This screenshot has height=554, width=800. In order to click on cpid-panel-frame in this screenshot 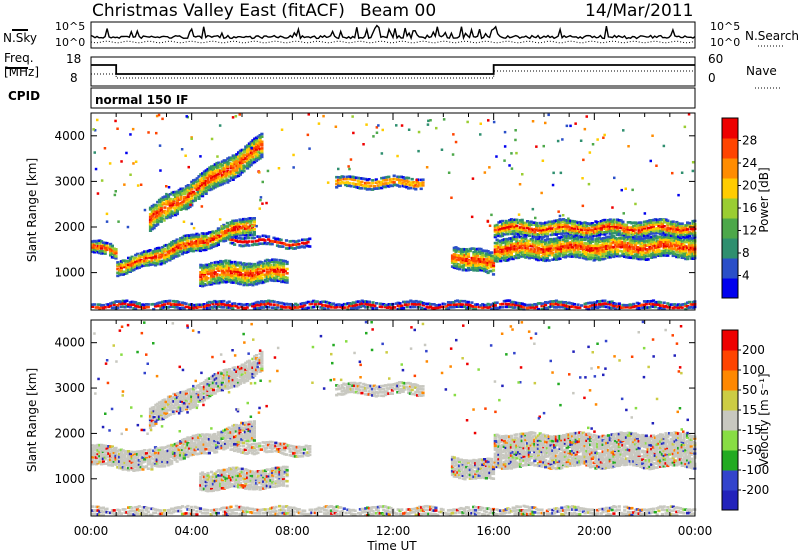, I will do `click(393, 98)`.